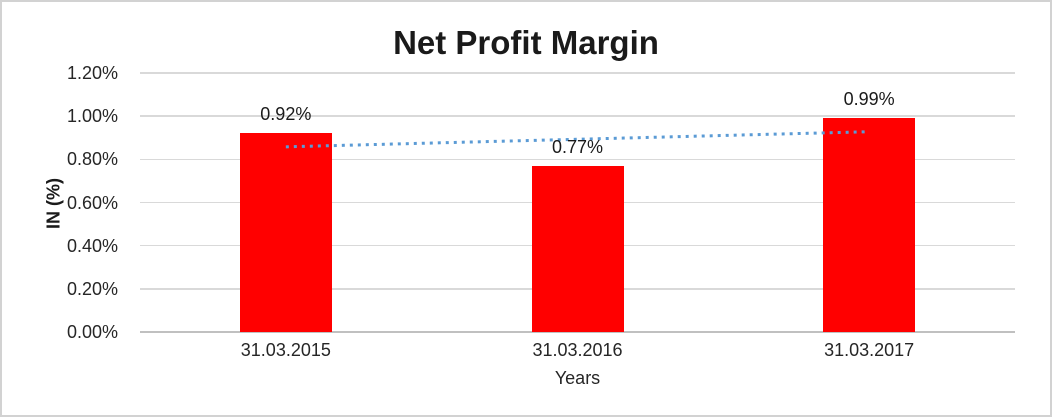  What do you see at coordinates (92, 245) in the screenshot?
I see `y-axis-tick-label: 0.40%` at bounding box center [92, 245].